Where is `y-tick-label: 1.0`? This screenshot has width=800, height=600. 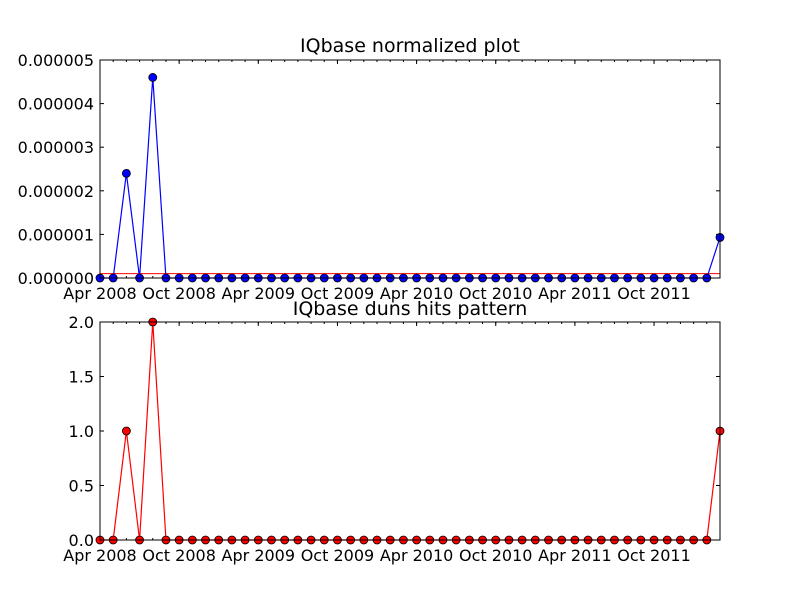 y-tick-label: 1.0 is located at coordinates (81, 431).